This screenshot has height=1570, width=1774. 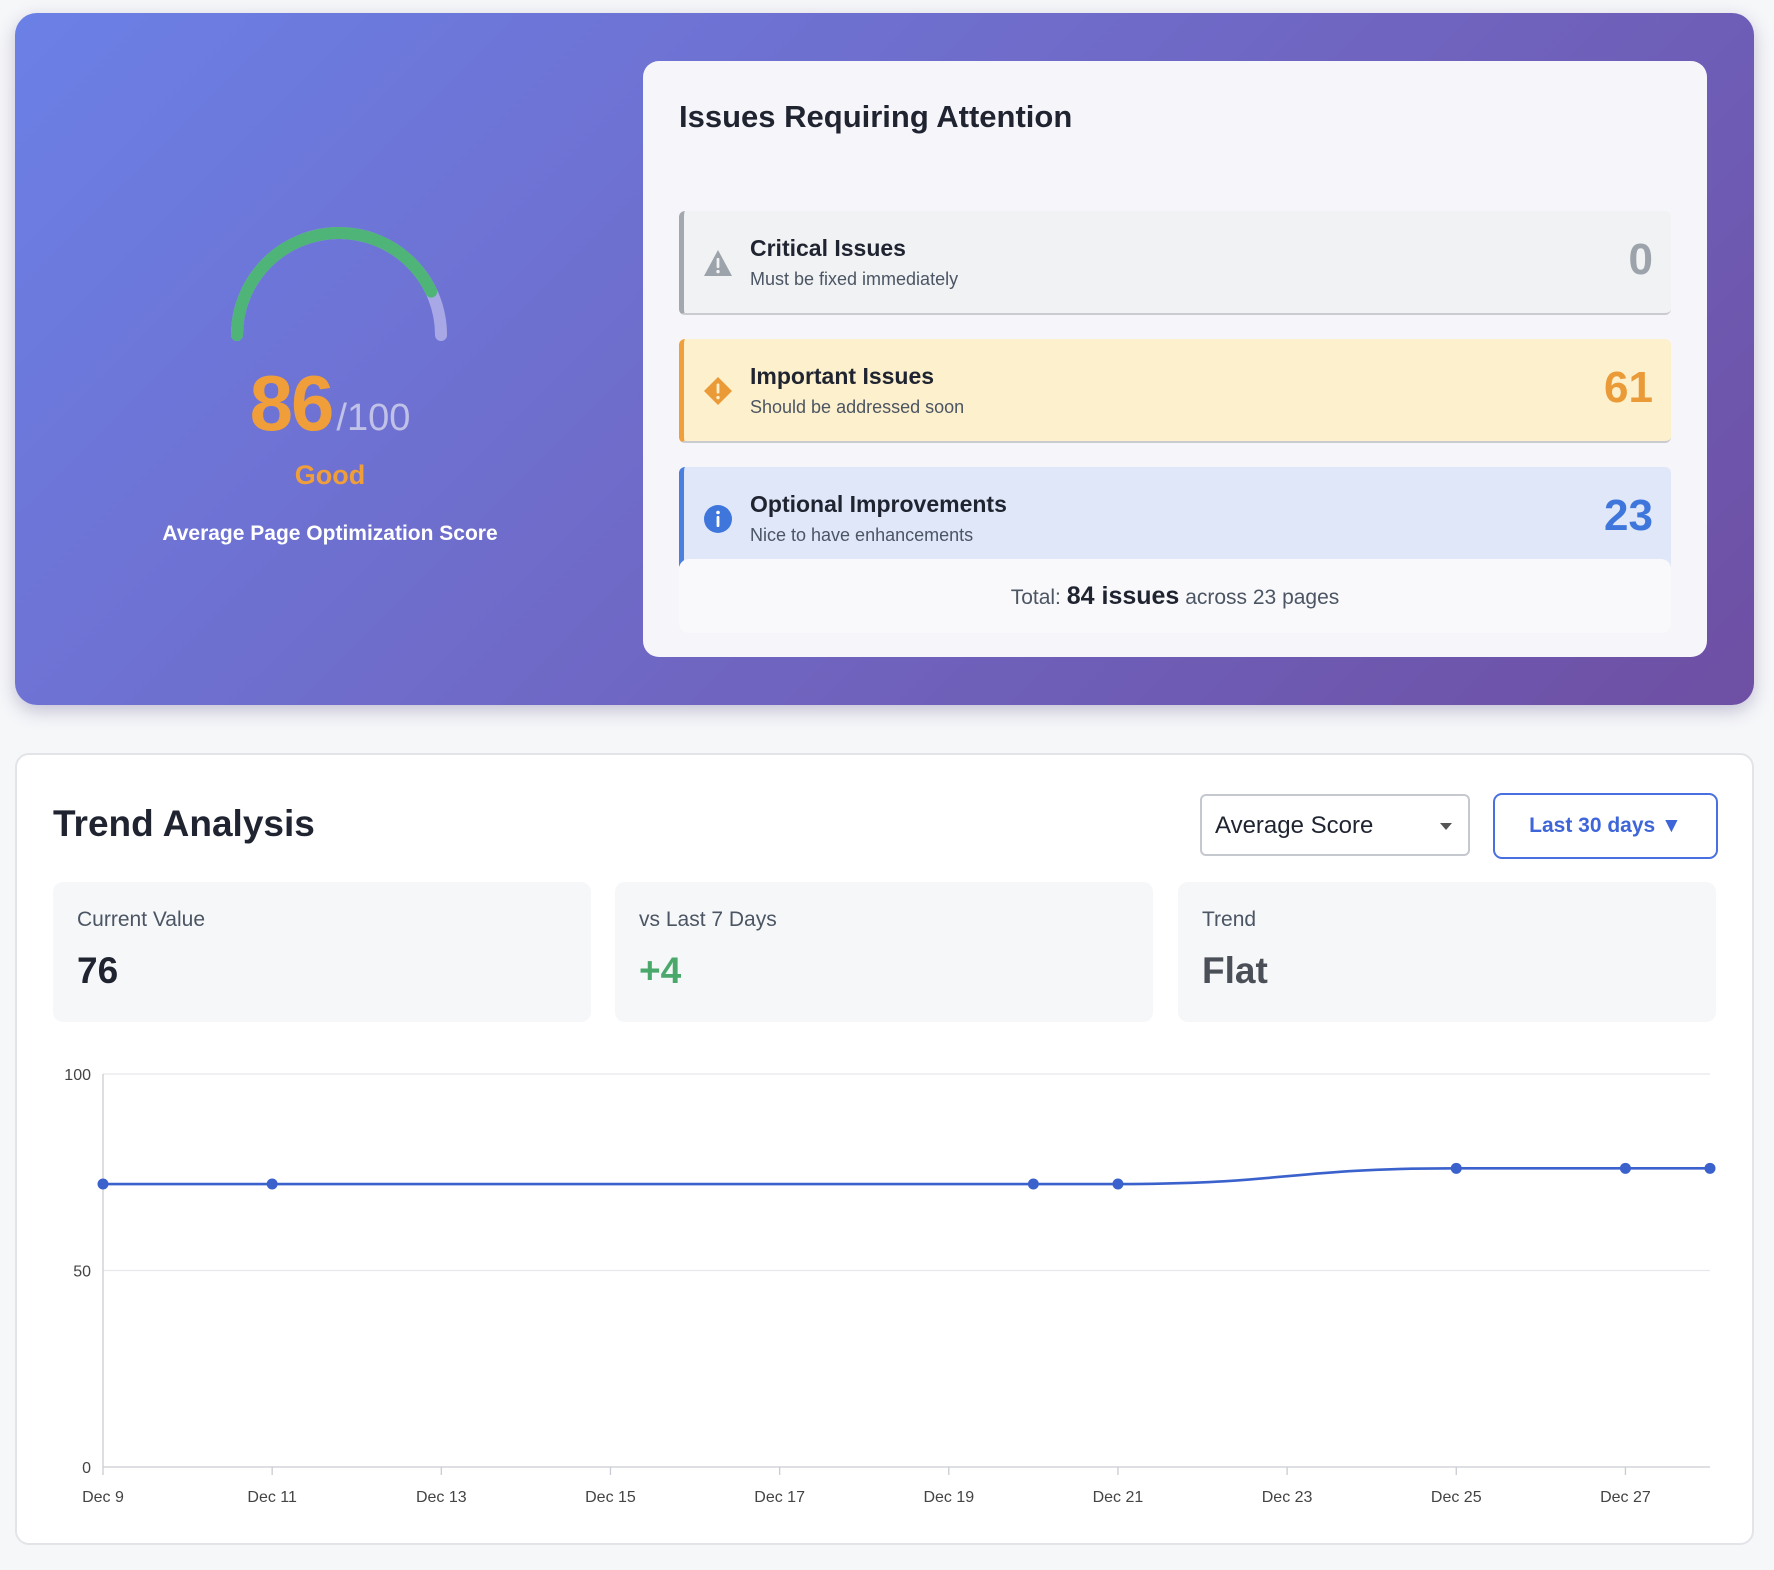 What do you see at coordinates (876, 116) in the screenshot?
I see `issues-title: Issues Requiring Attention` at bounding box center [876, 116].